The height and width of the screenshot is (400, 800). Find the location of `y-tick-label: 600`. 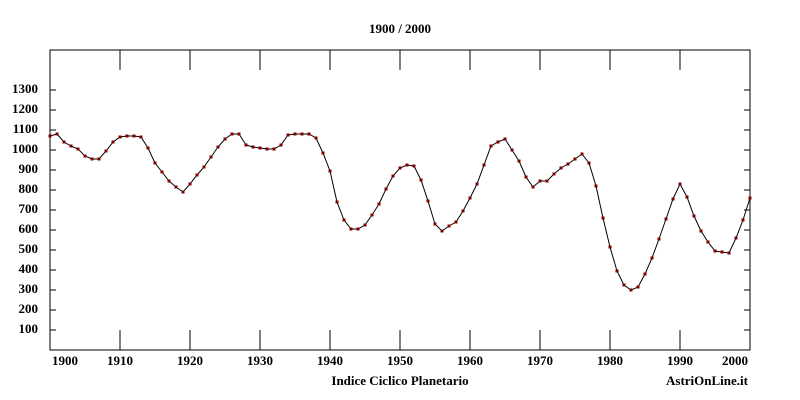

y-tick-label: 600 is located at coordinates (29, 228).